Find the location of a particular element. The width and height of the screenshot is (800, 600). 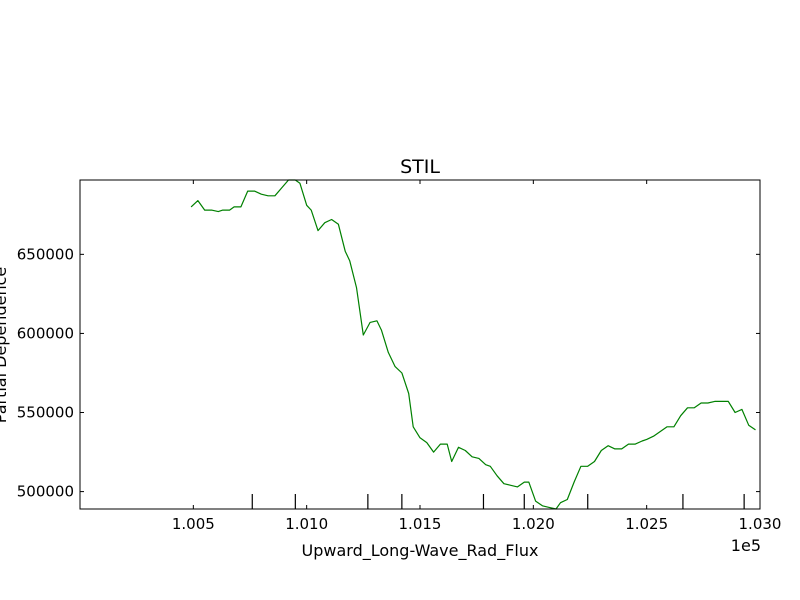

x-tick-label: 1.010 is located at coordinates (306, 524).